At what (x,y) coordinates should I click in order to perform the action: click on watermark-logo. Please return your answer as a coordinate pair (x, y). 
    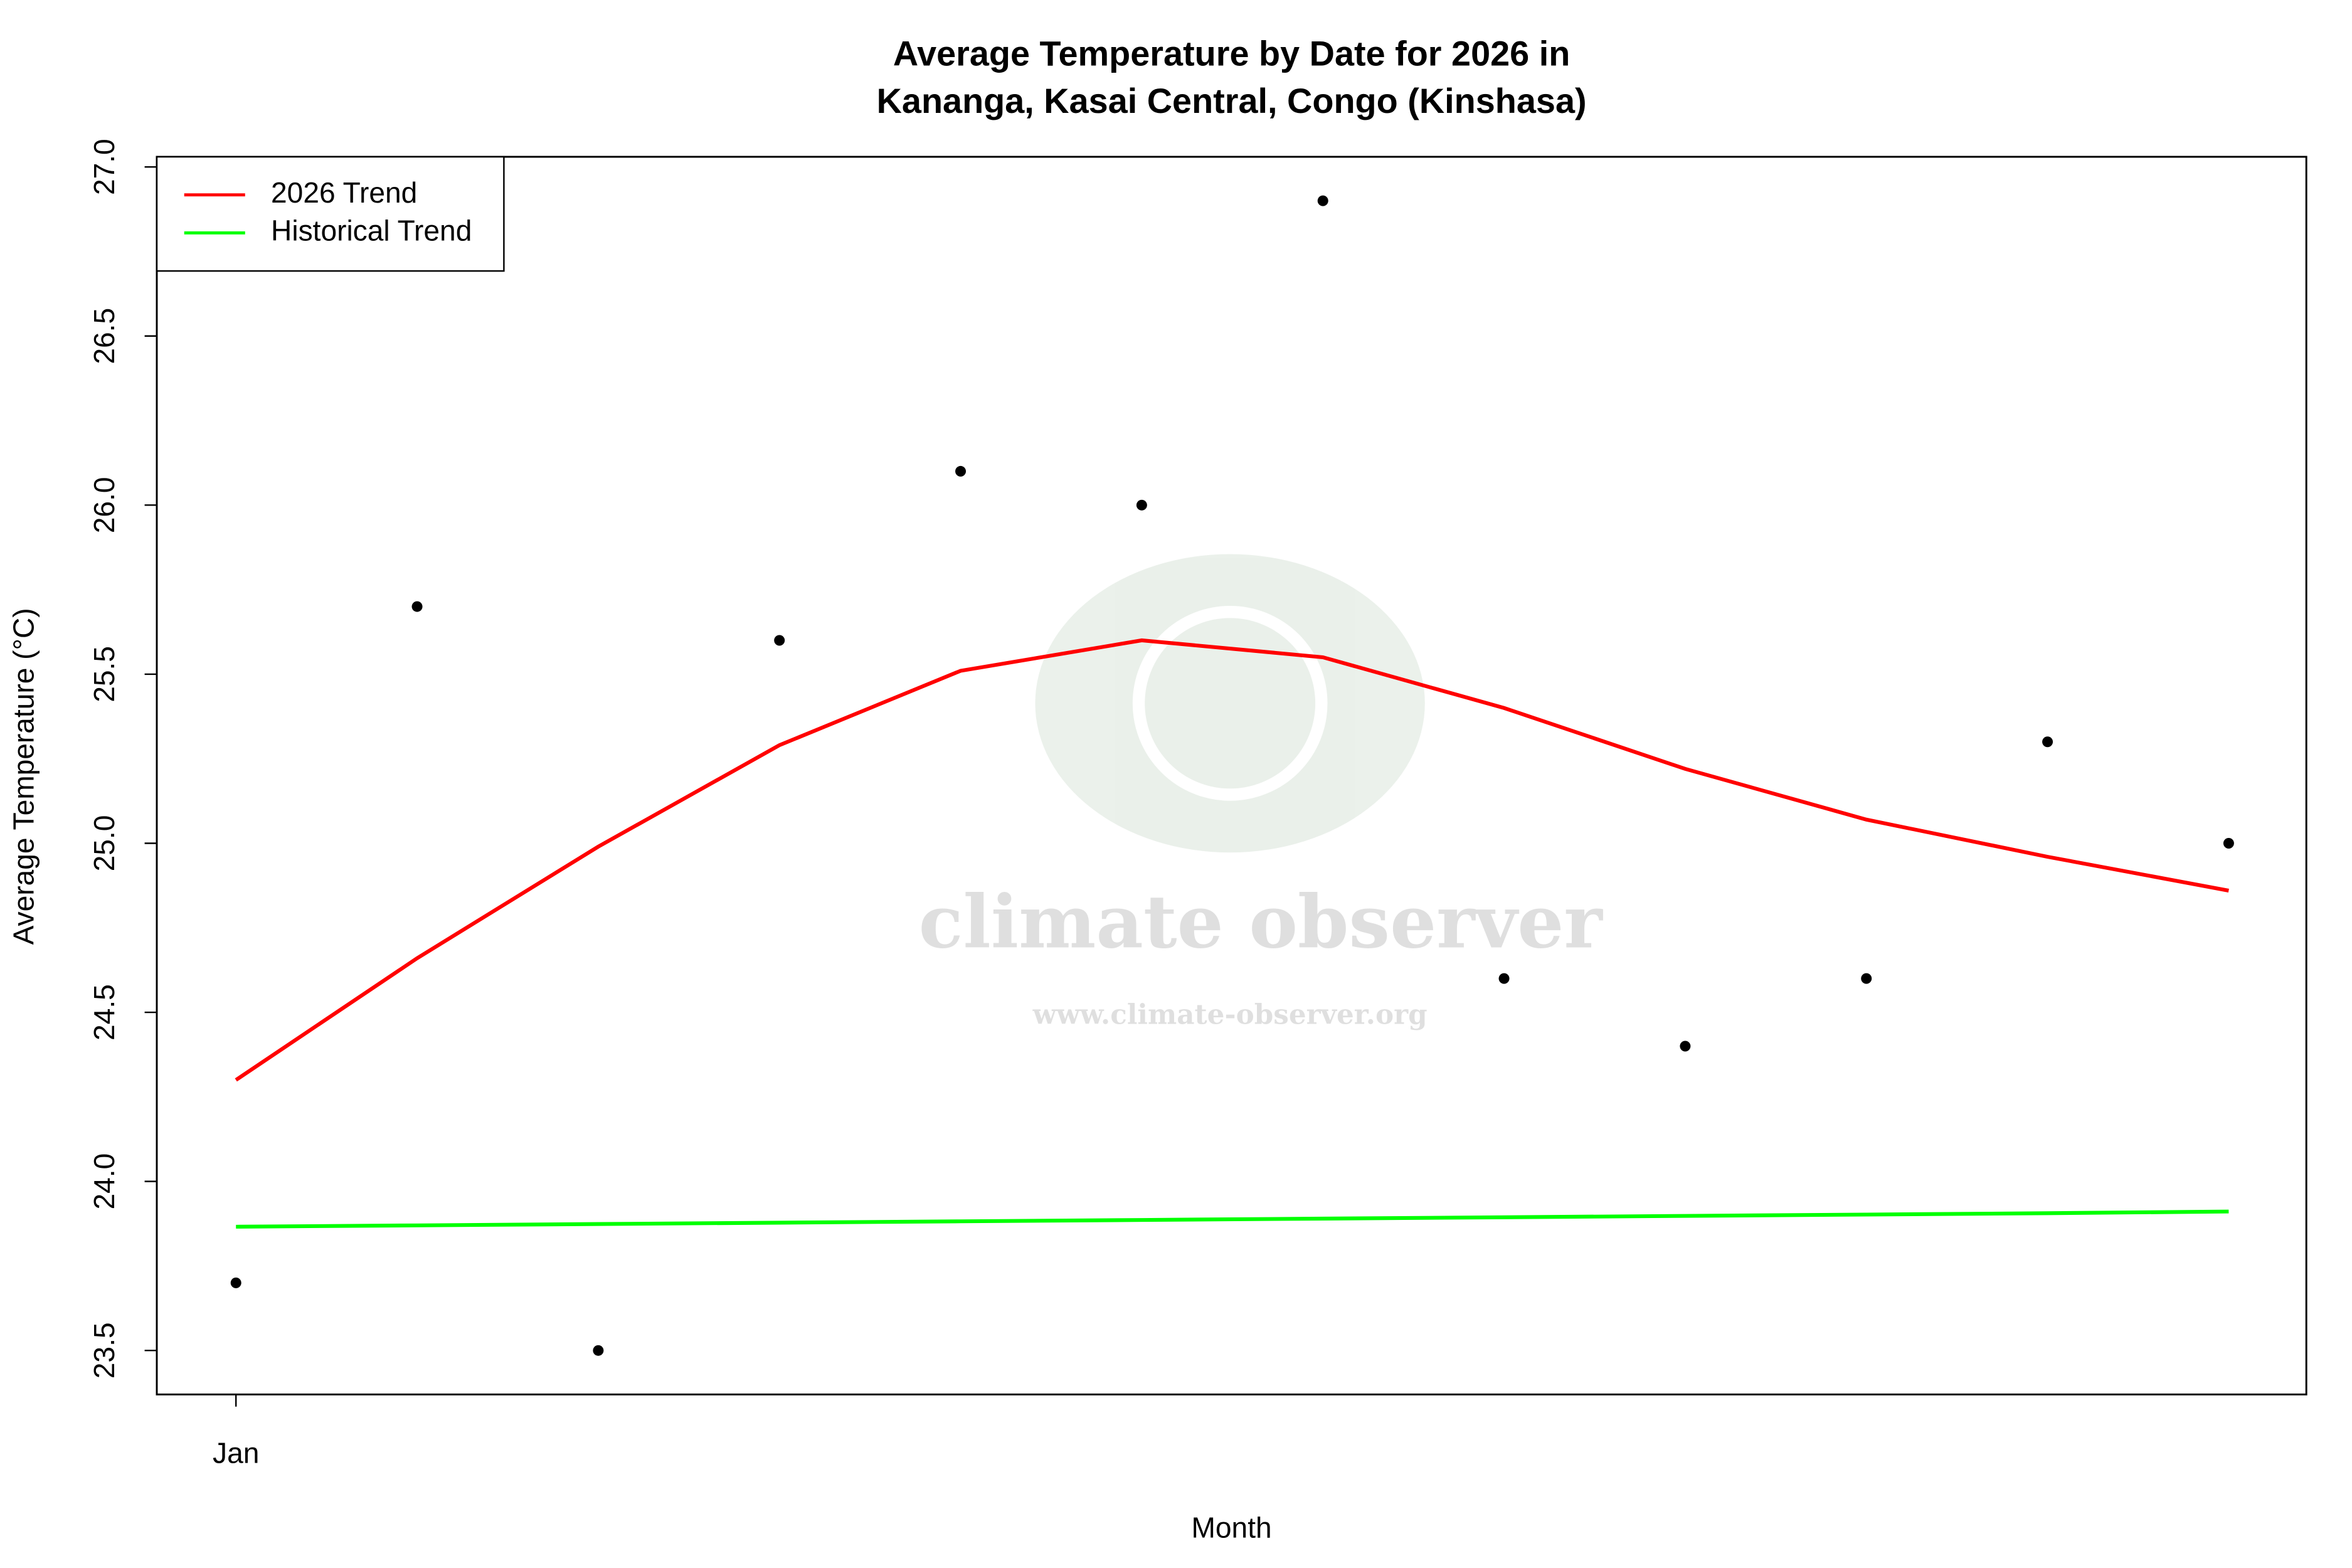
    Looking at the image, I should click on (1230, 703).